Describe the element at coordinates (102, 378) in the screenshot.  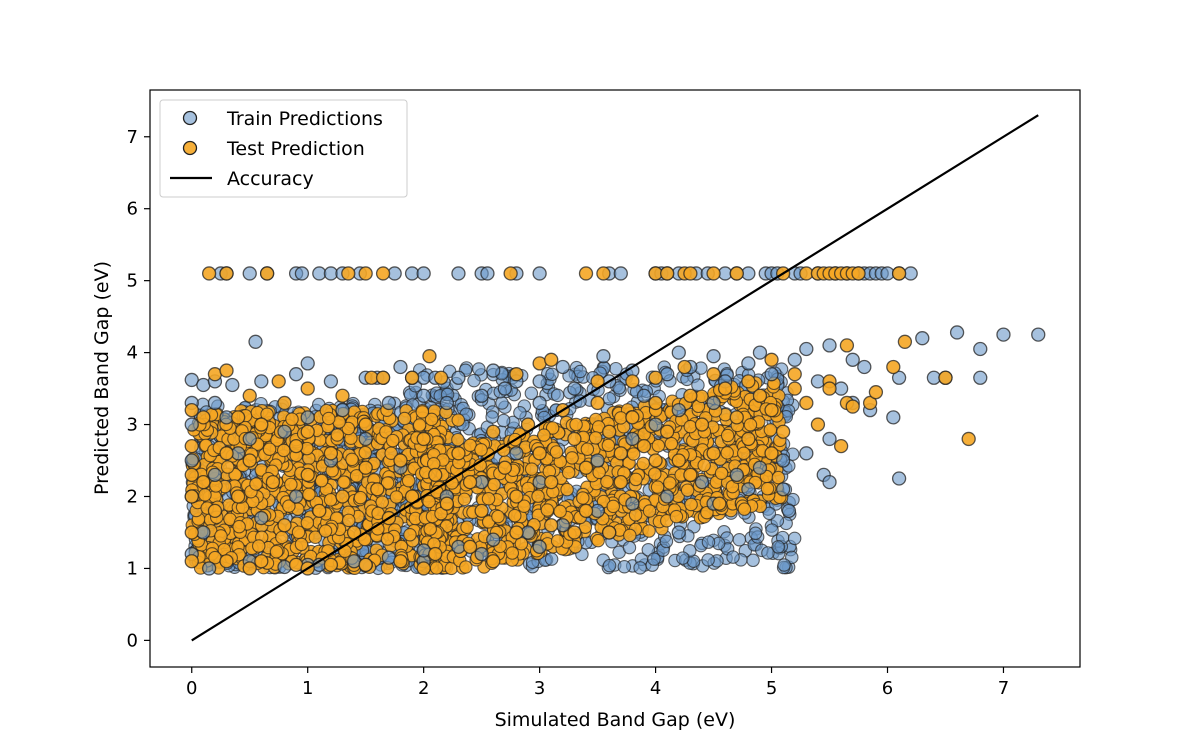
I see `y-axis-label: Predicted Band Gap (eV)` at that location.